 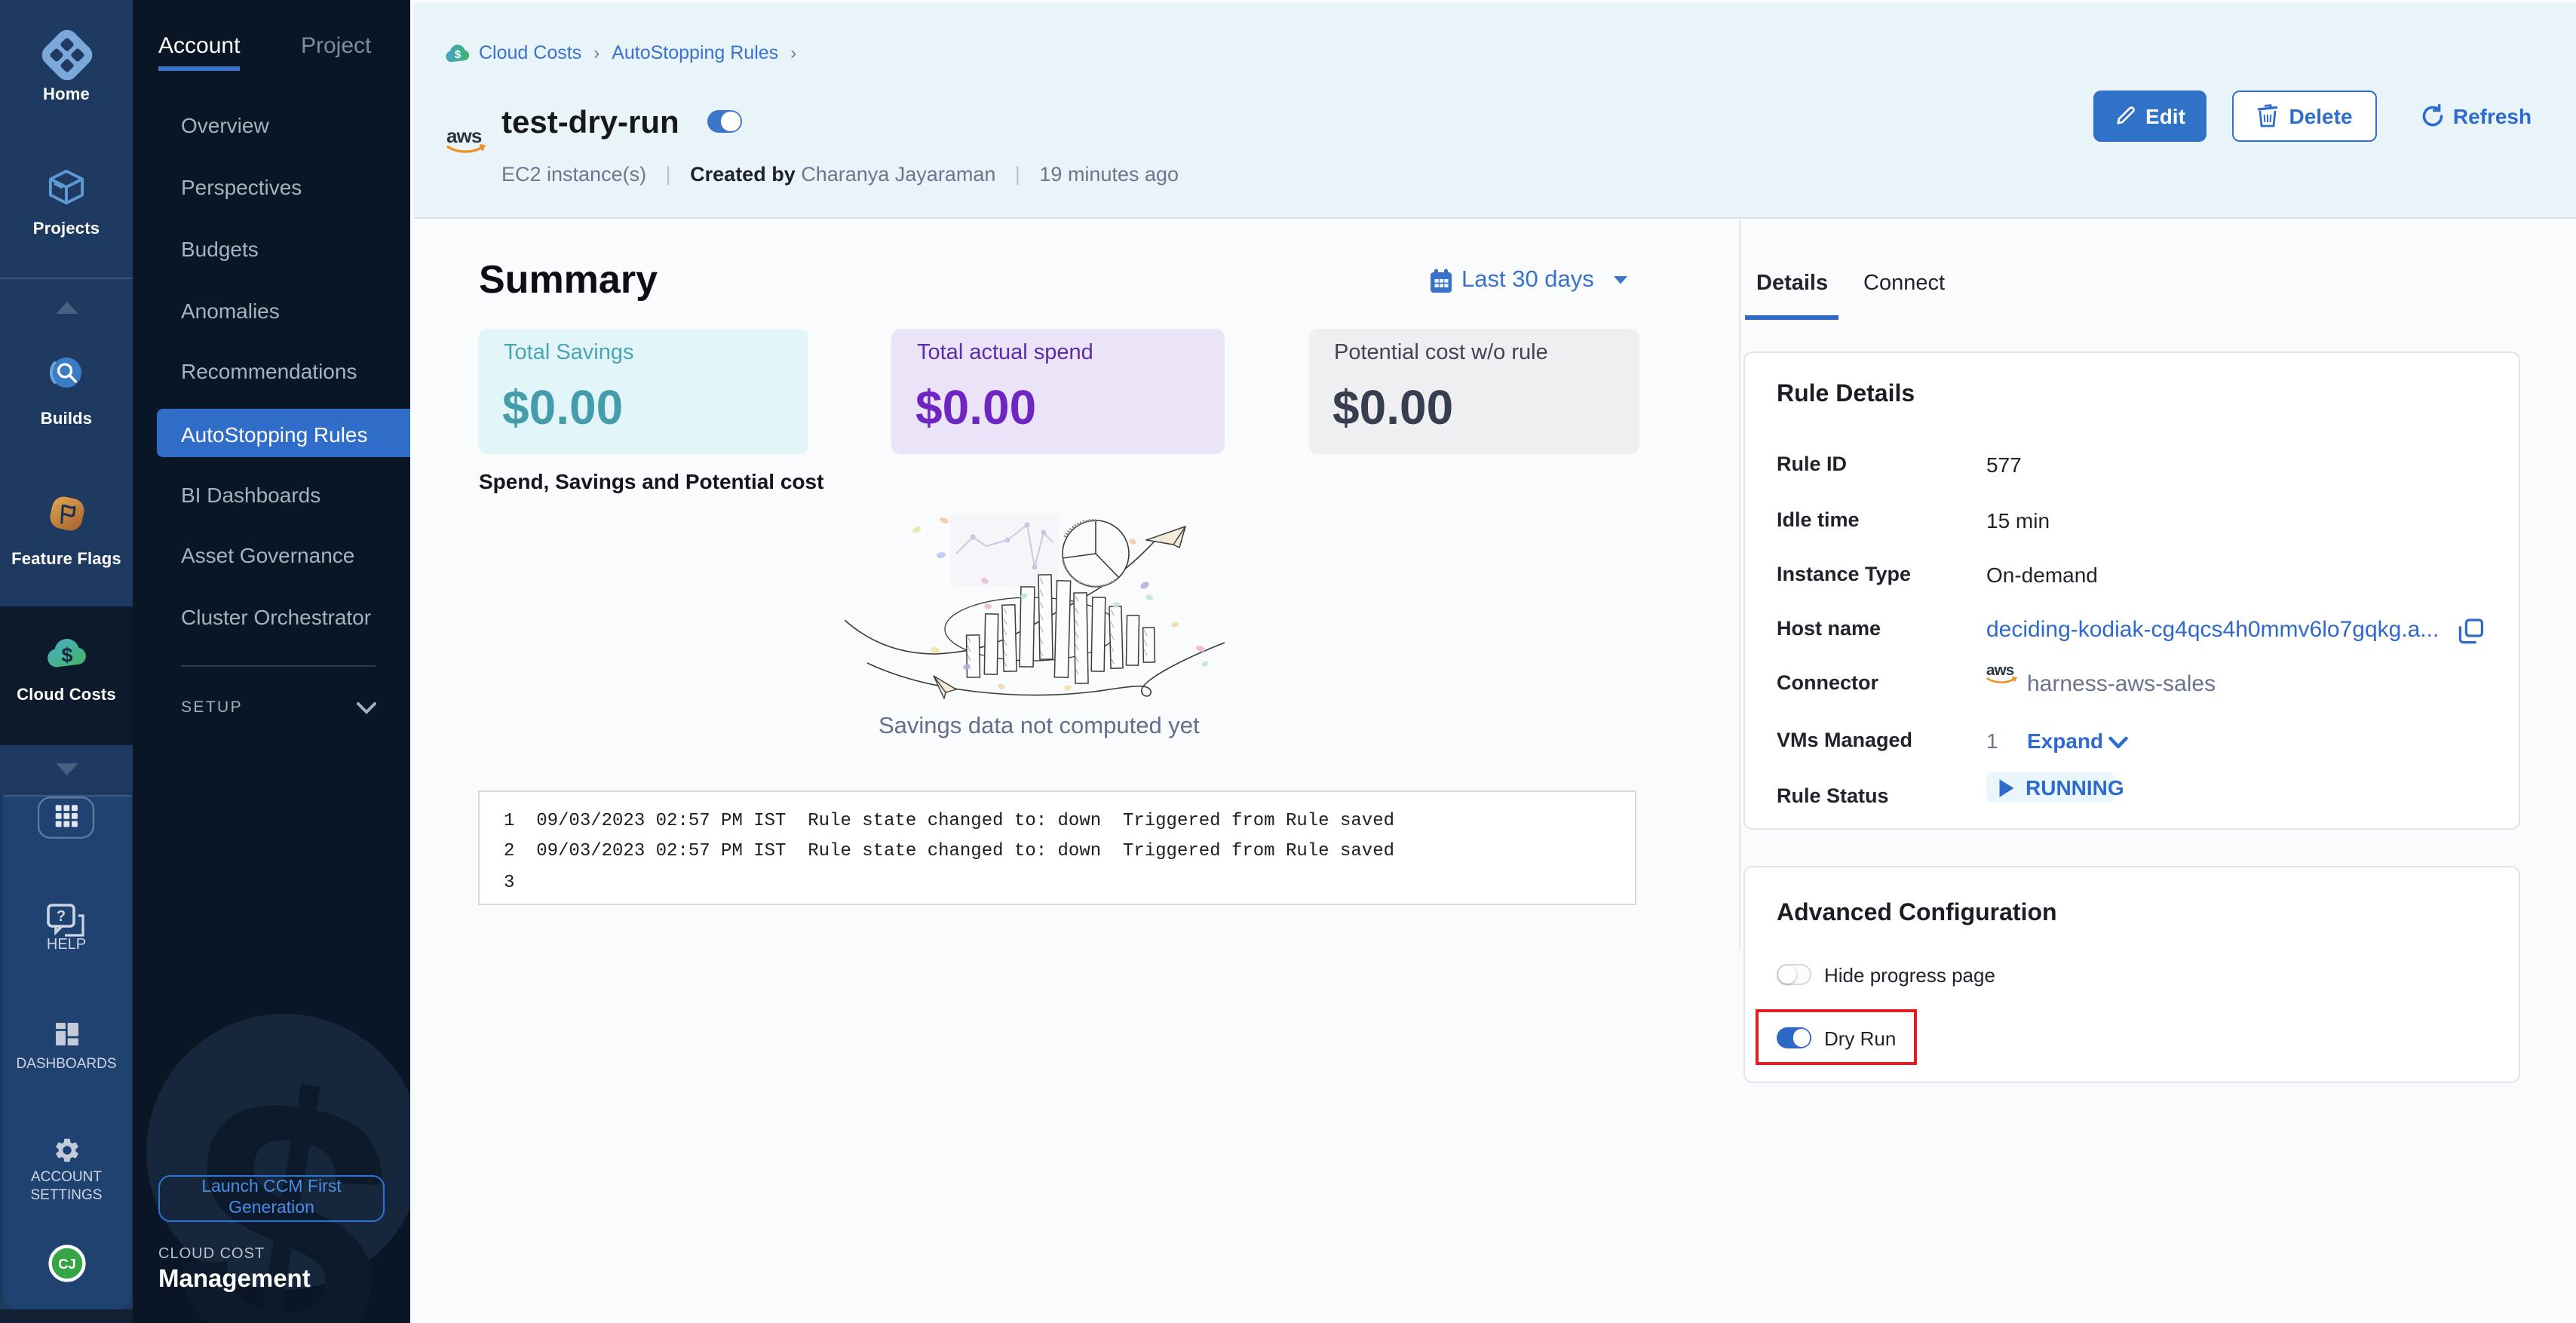 What do you see at coordinates (66, 1263) in the screenshot?
I see `svg-text: CJ` at bounding box center [66, 1263].